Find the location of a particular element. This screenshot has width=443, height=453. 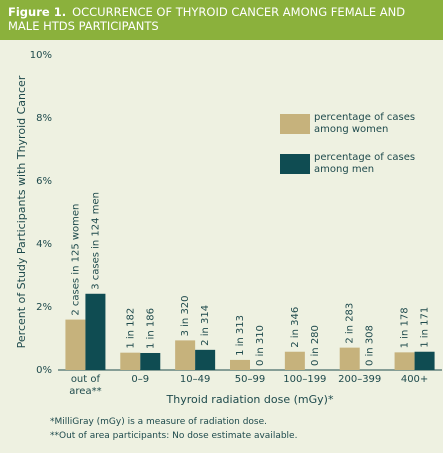

value-label: 1 in 178 is located at coordinates (405, 327).